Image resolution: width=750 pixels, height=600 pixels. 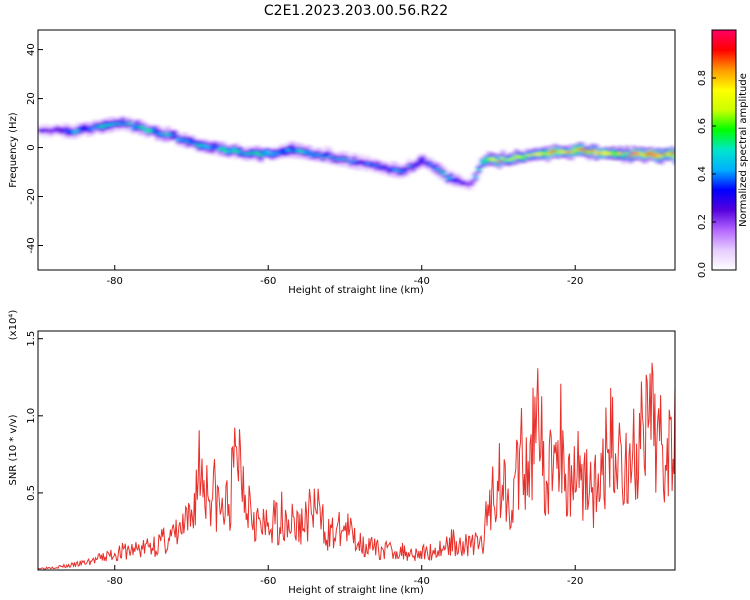 What do you see at coordinates (13, 325) in the screenshot?
I see `snr-yscale-label: (x10⁴)` at bounding box center [13, 325].